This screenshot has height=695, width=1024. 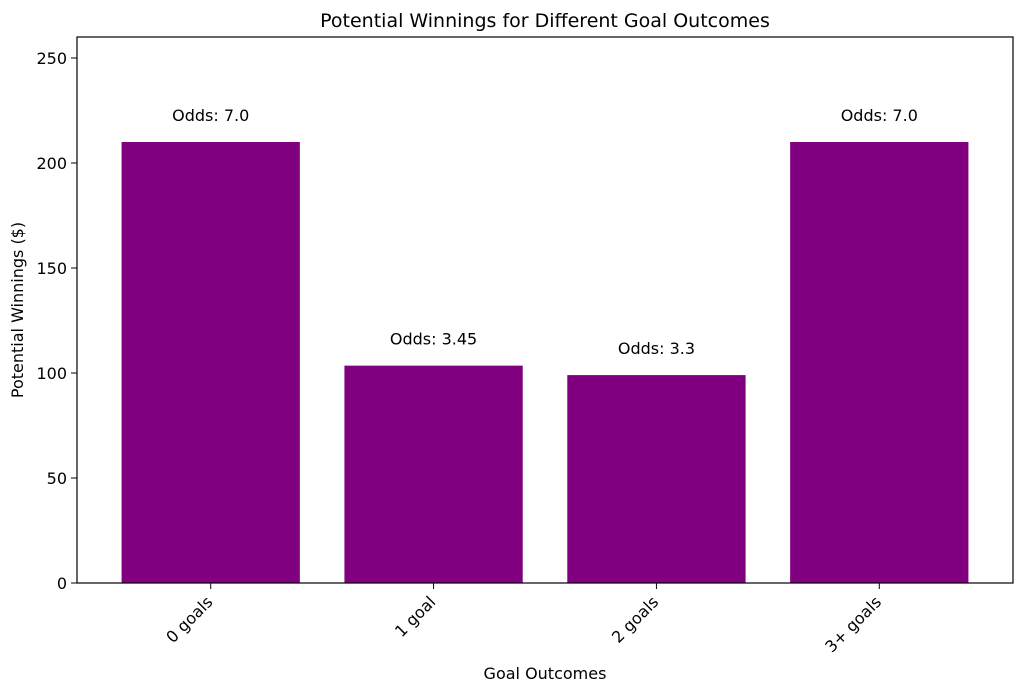 What do you see at coordinates (879, 115) in the screenshot?
I see `bar-label-4: Odds: 7.0` at bounding box center [879, 115].